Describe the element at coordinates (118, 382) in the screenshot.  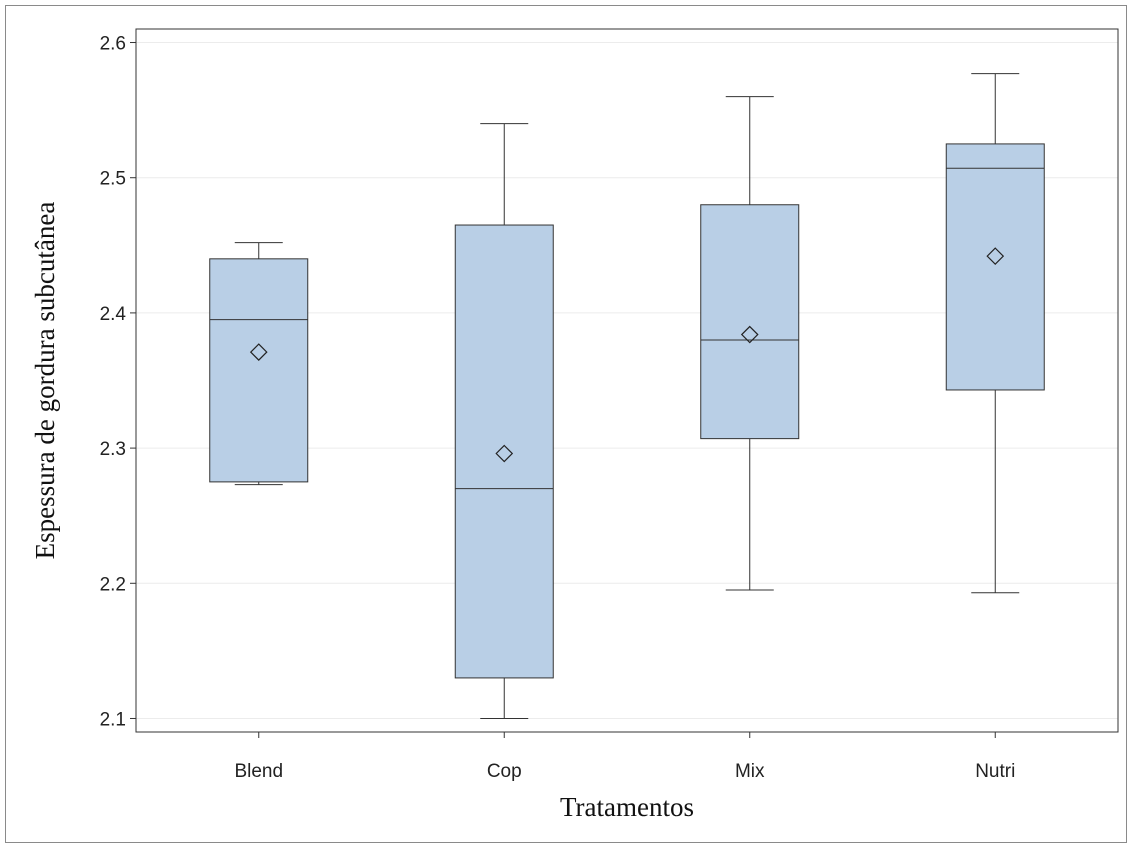
I see `y-axis-ticks: 2.1 2.2 2.3 2.4 2.5 2.6` at that location.